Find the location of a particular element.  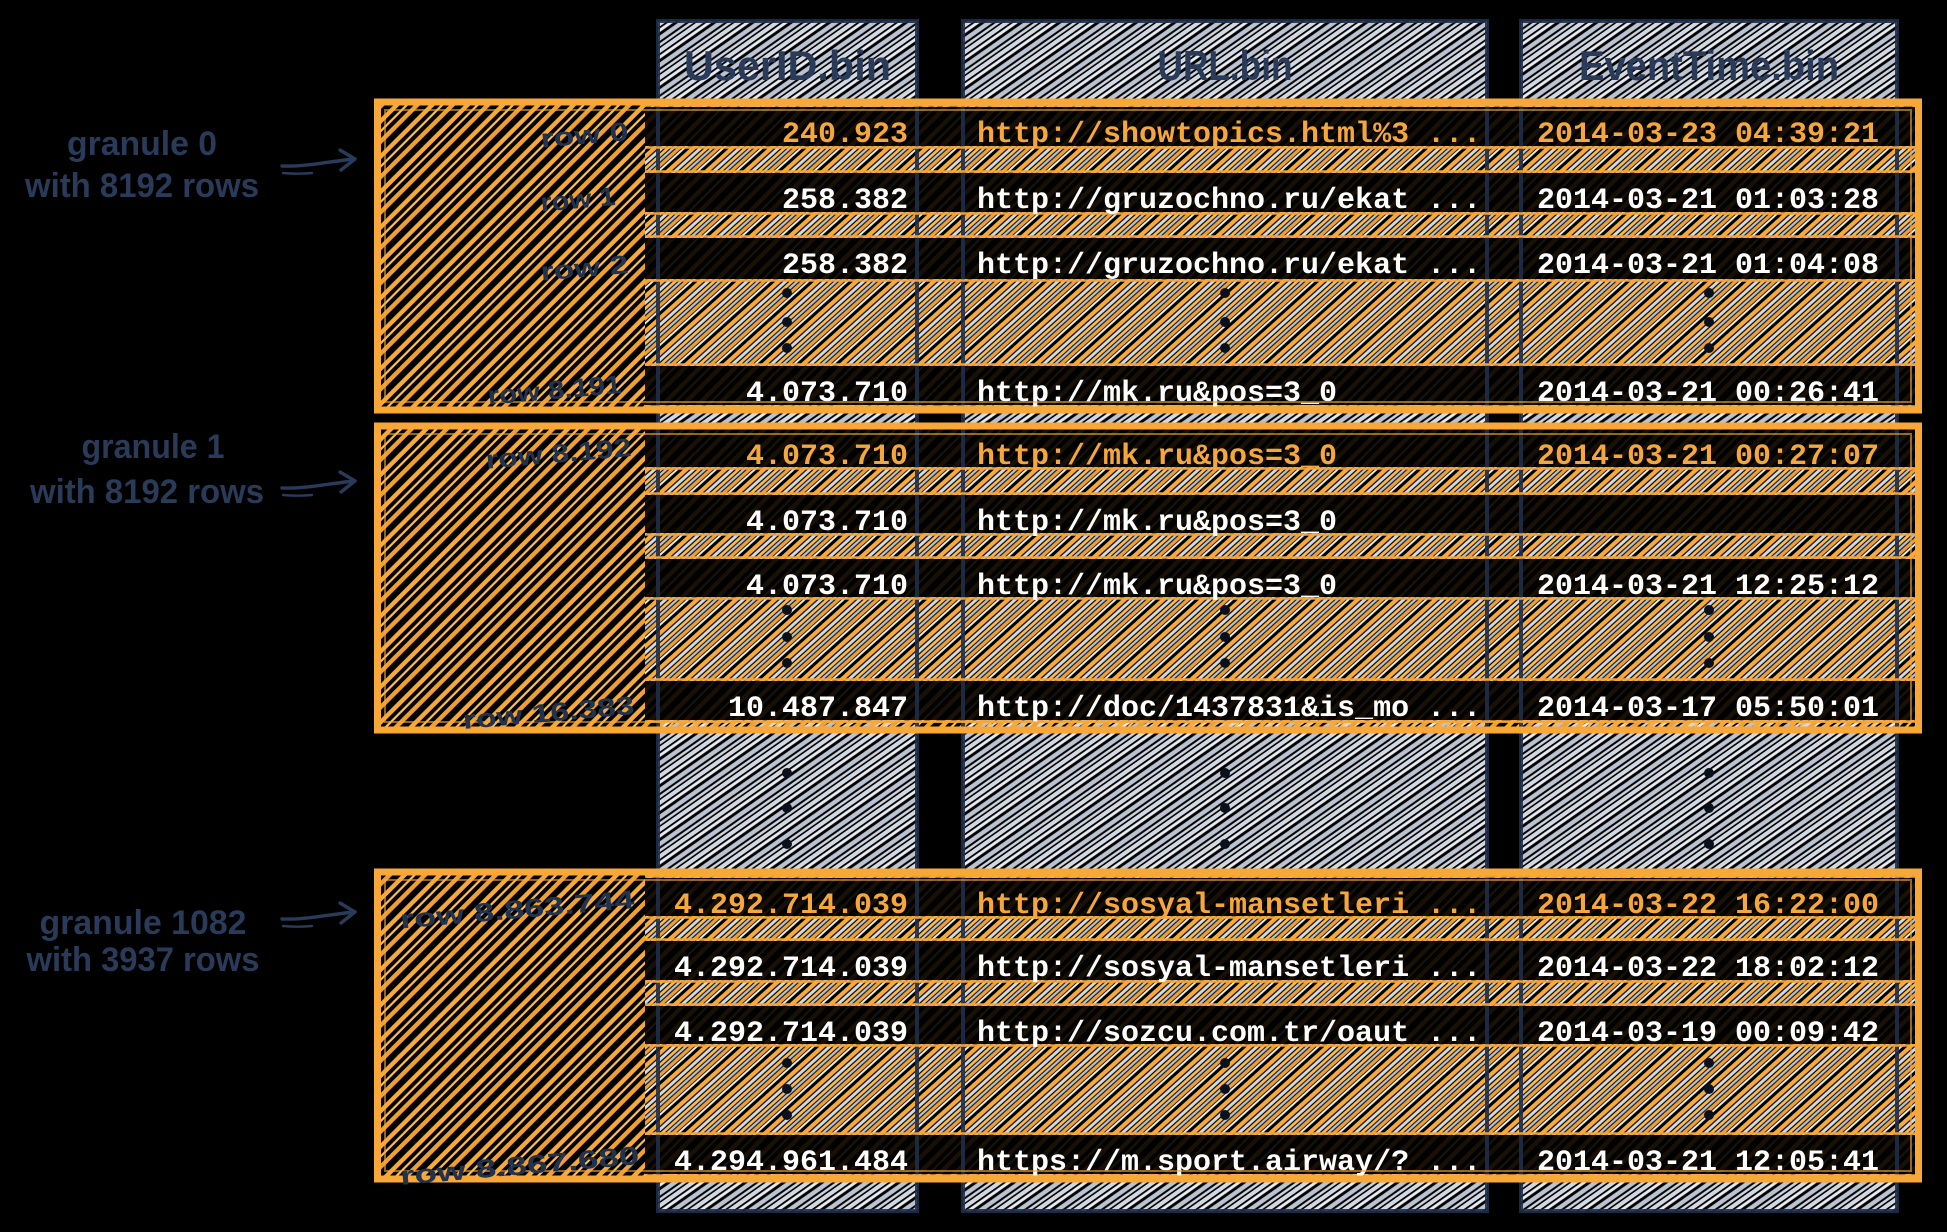

svg-text: 2014-03-22 16:22:00 is located at coordinates (1708, 906).